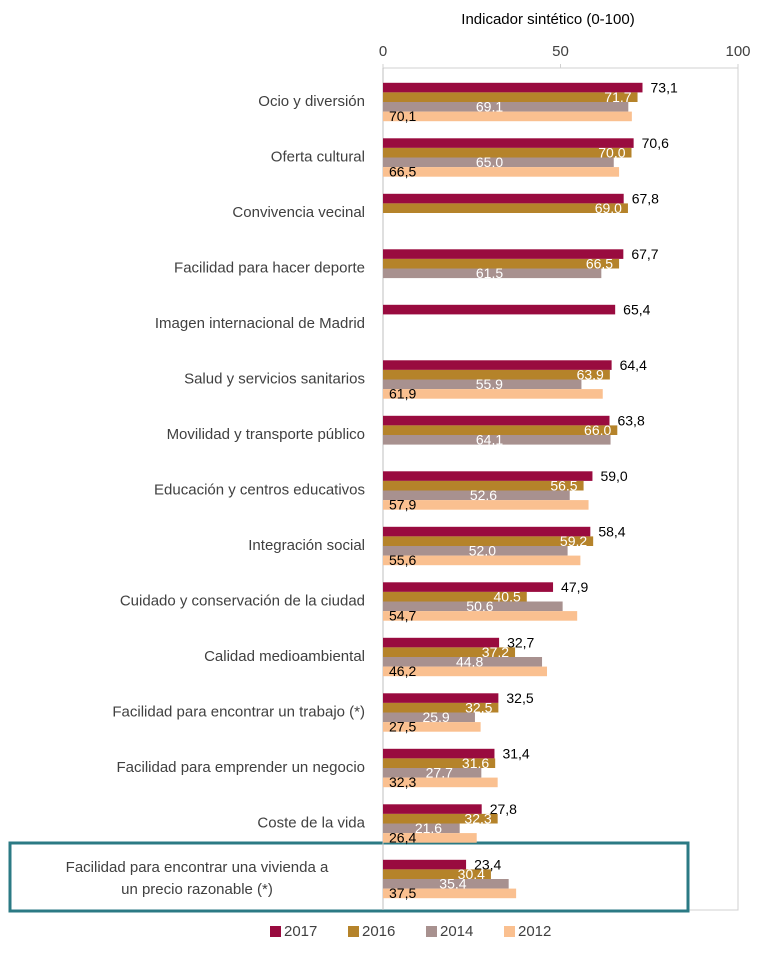 The height and width of the screenshot is (966, 757). What do you see at coordinates (402, 616) in the screenshot?
I see `value-label: 54,7` at bounding box center [402, 616].